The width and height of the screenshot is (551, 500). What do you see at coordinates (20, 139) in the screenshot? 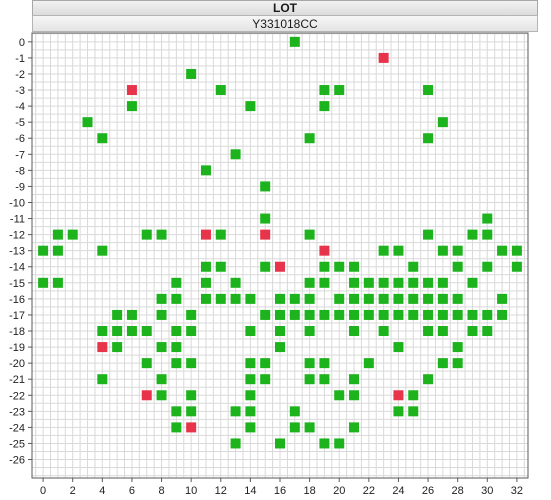
I see `y-tick-label: -6` at bounding box center [20, 139].